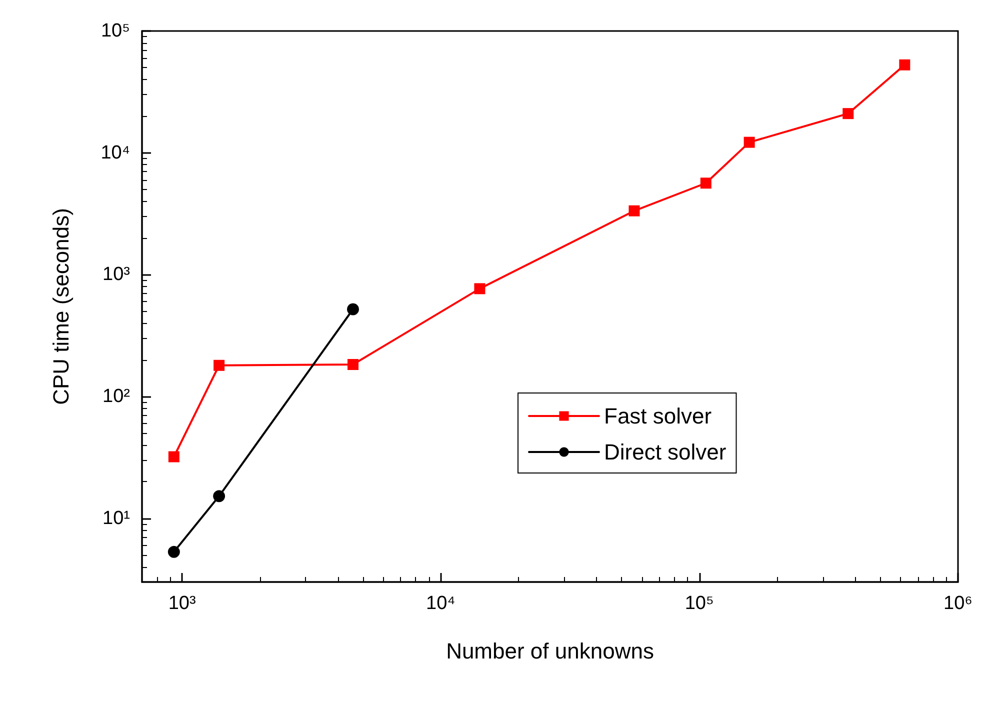  What do you see at coordinates (550, 651) in the screenshot?
I see `x-axis-title: Number of unknowns` at bounding box center [550, 651].